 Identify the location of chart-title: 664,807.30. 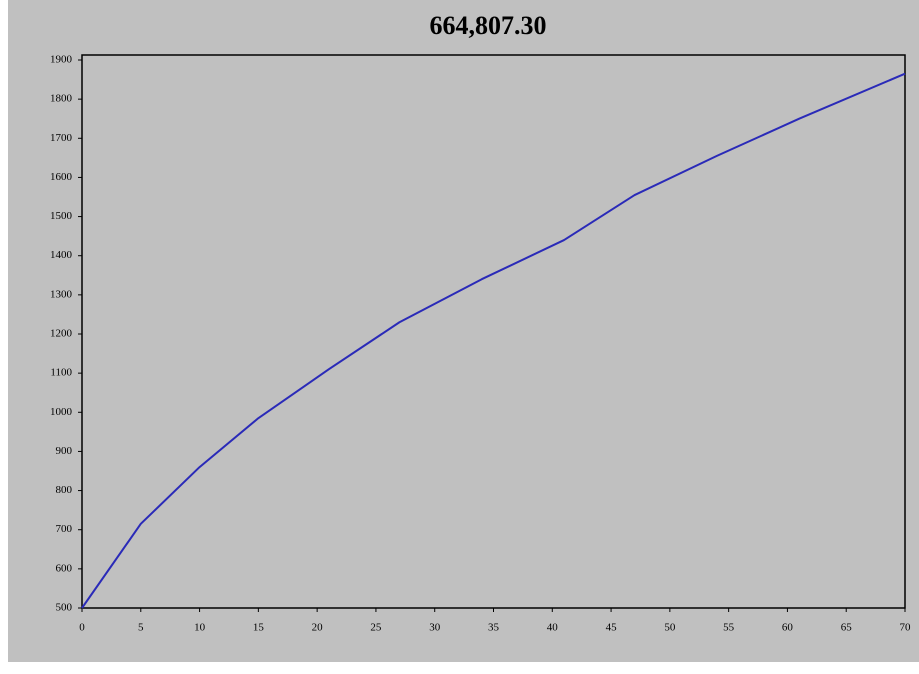
(488, 25).